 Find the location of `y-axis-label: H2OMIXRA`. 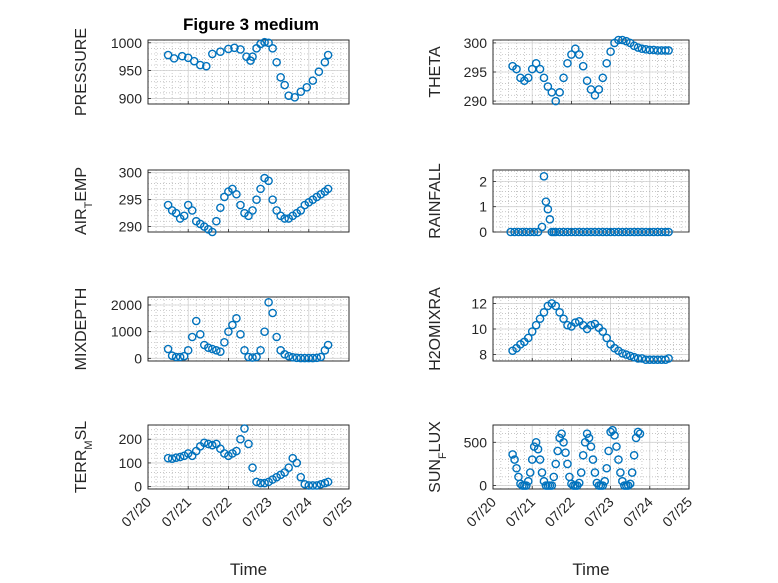

y-axis-label: H2OMIXRA is located at coordinates (435, 329).